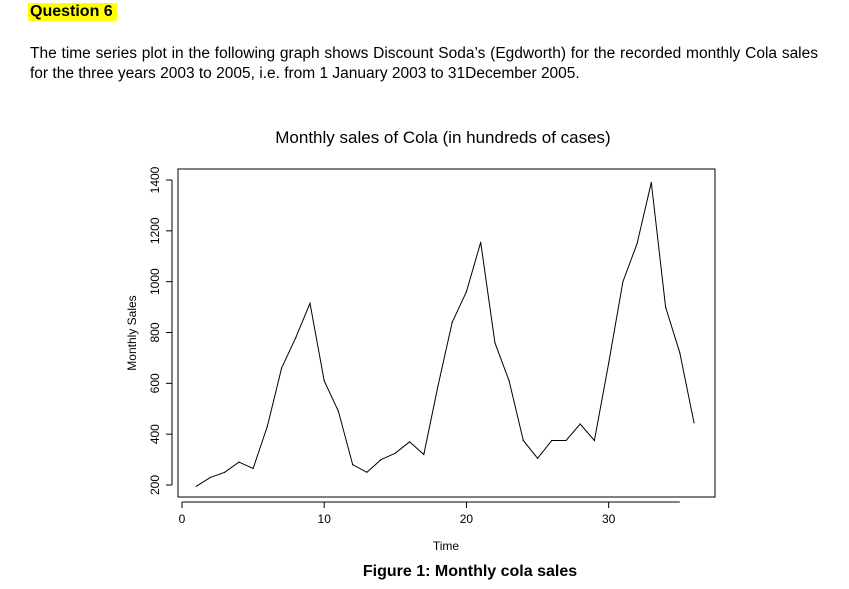 The image size is (849, 589). I want to click on figure-caption: Figure 1: Monthly cola sales, so click(470, 571).